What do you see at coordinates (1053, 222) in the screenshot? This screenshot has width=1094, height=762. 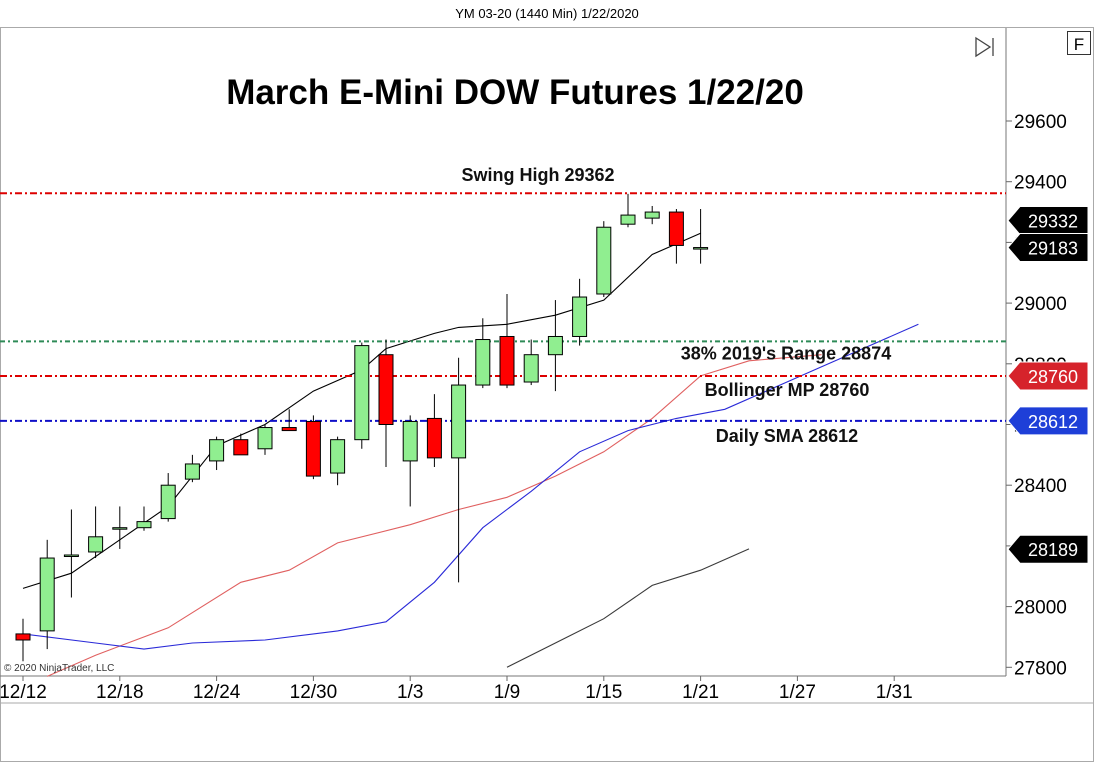 I see `price-badge-swing_high-label: 29332` at bounding box center [1053, 222].